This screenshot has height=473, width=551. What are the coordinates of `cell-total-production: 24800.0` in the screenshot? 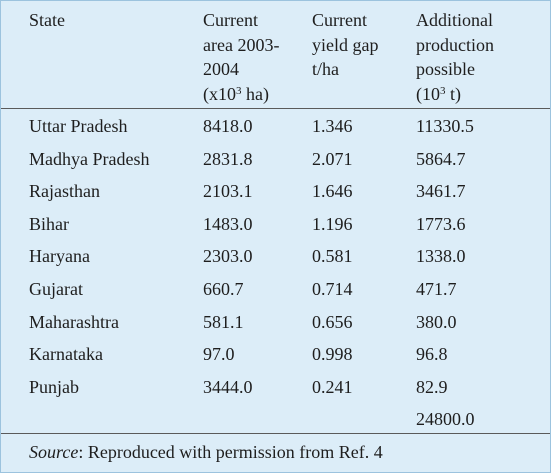 It's located at (445, 419).